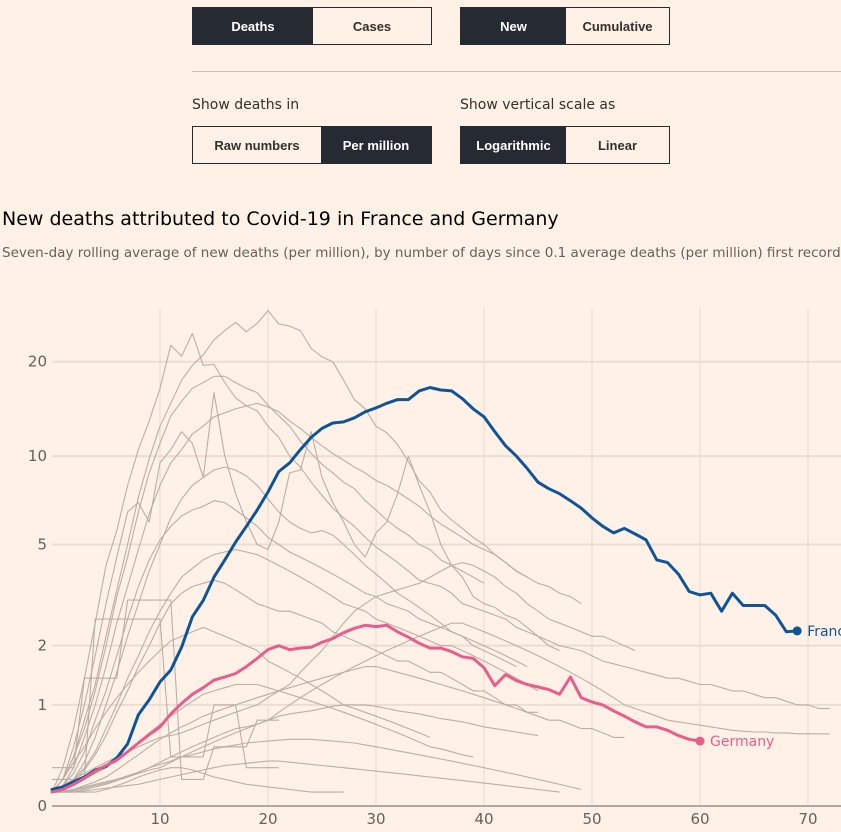  What do you see at coordinates (483, 819) in the screenshot?
I see `x-tick-label: 40` at bounding box center [483, 819].